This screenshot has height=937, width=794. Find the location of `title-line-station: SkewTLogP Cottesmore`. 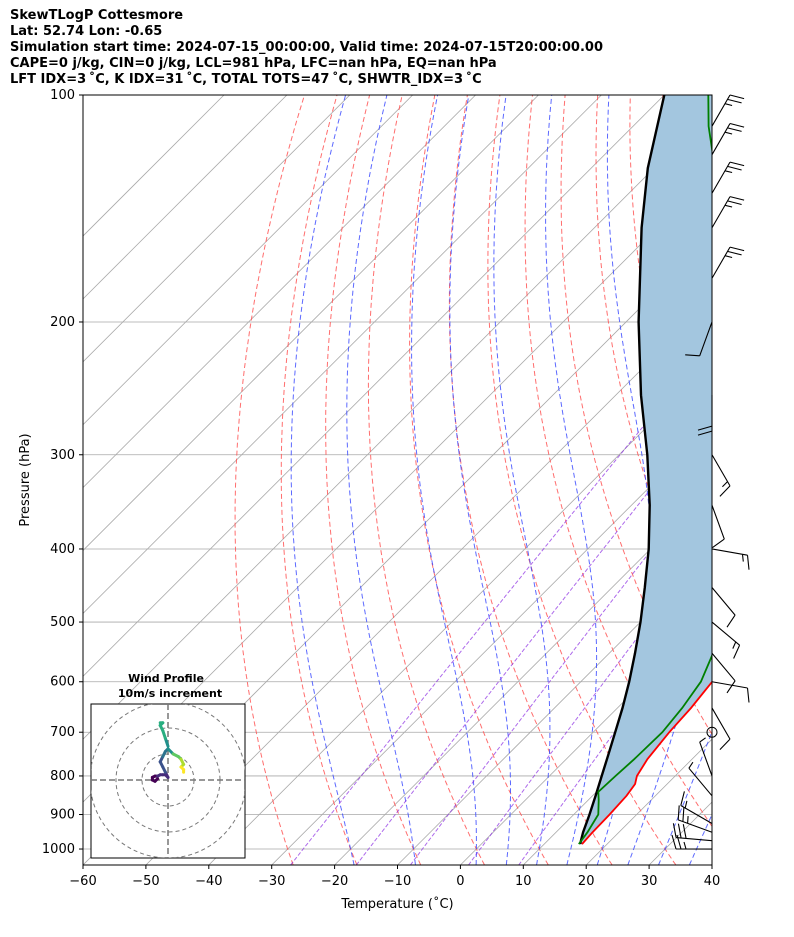

title-line-station: SkewTLogP Cottesmore is located at coordinates (97, 15).